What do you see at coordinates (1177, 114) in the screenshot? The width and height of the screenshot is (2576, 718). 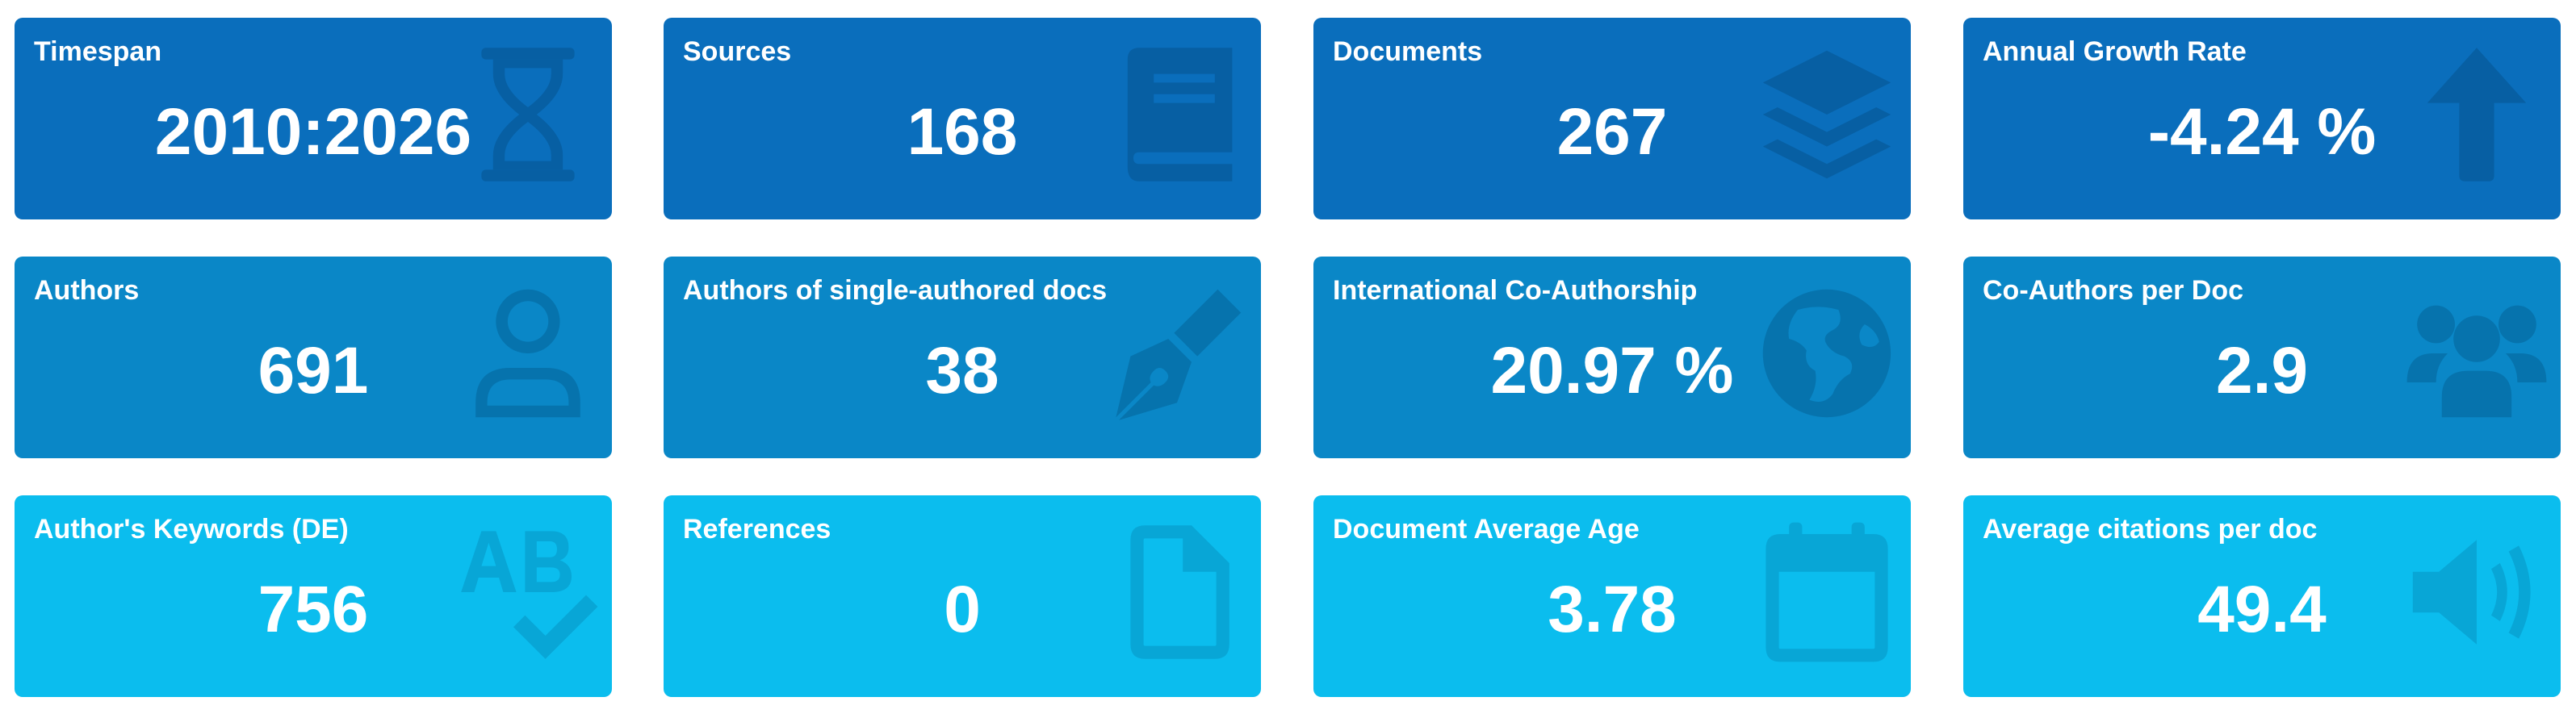 I see `book-icon` at bounding box center [1177, 114].